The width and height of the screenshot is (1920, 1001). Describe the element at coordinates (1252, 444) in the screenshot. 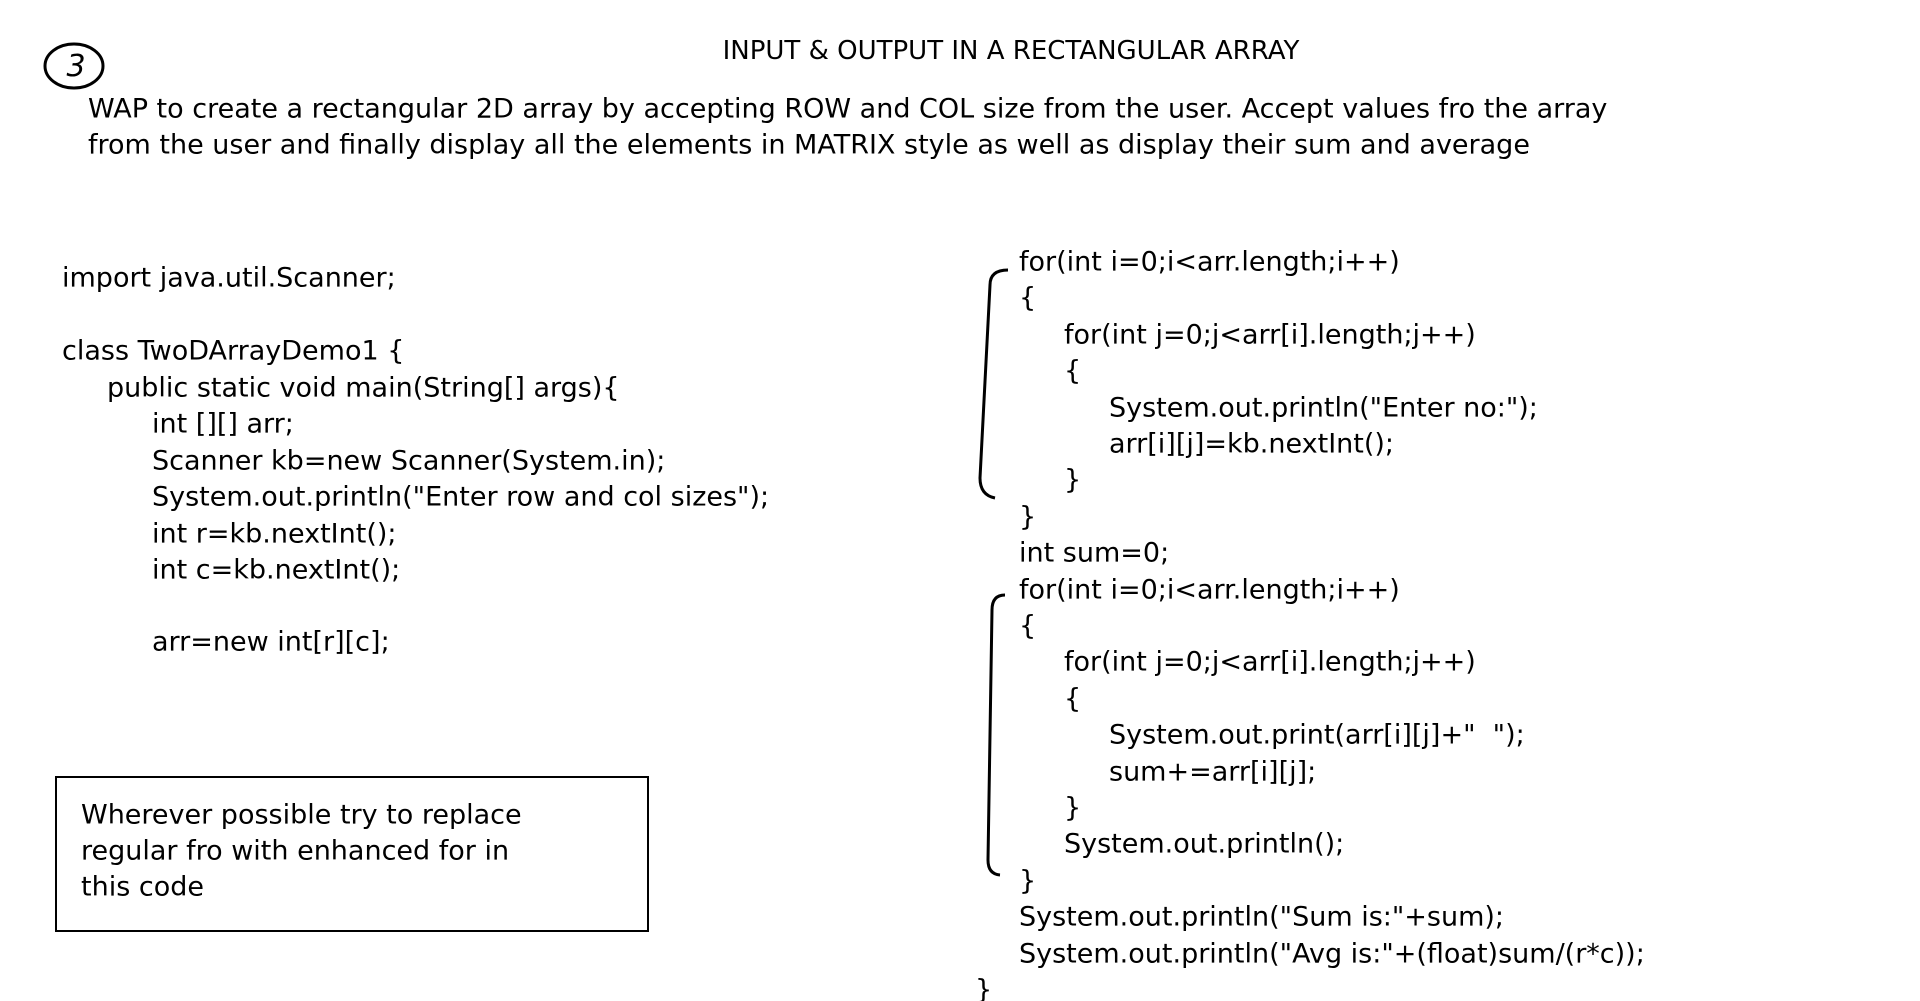

I see `code-line: arr[i][j]=kb.nextInt();` at that location.